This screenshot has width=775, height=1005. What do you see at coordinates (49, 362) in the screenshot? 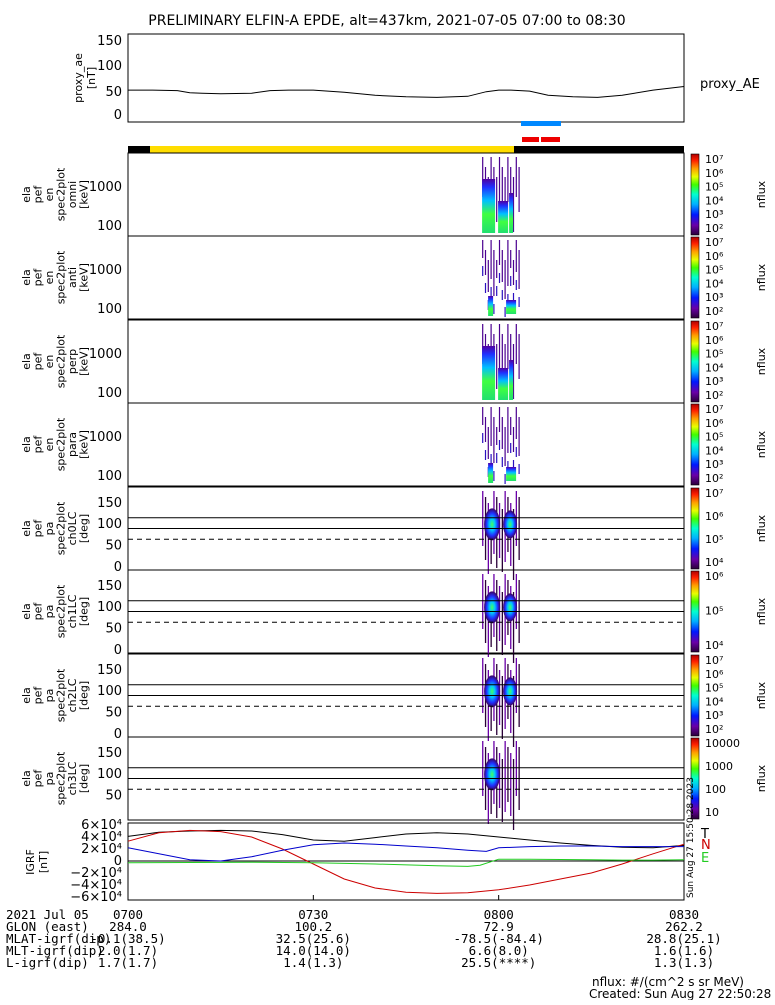
I see `spec-perp-ylabel-line: en` at bounding box center [49, 362].